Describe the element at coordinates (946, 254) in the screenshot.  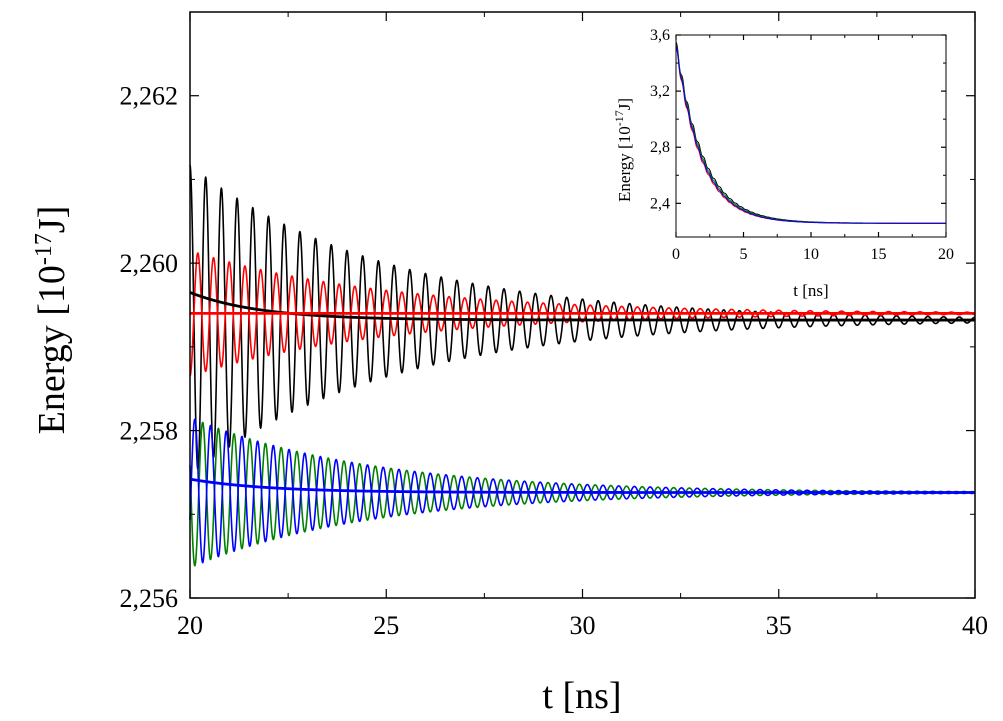
I see `inset-x-tick-label: 20` at that location.